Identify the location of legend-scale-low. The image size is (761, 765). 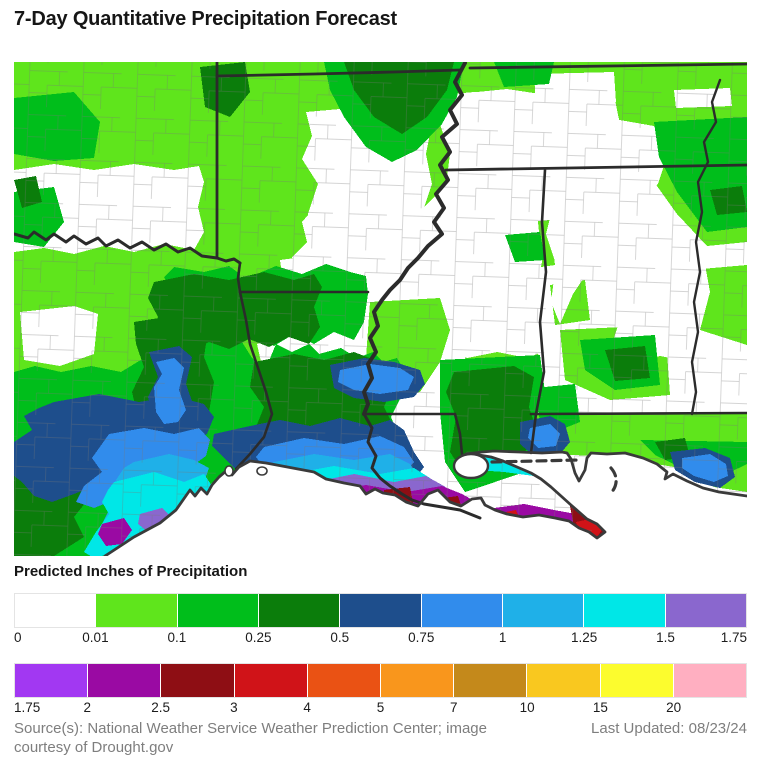
(380, 610).